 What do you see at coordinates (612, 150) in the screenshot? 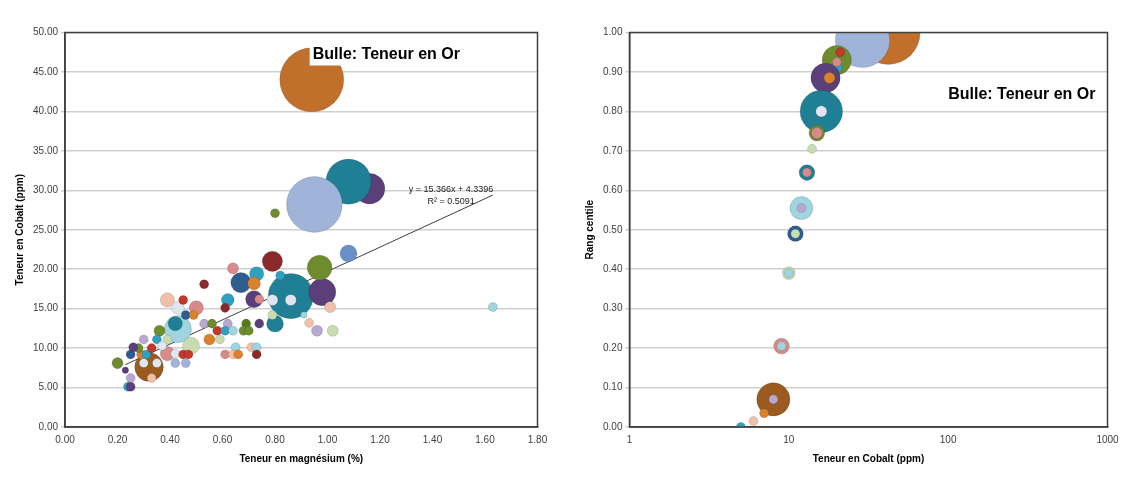
I see `y-tick-label: 0.70` at bounding box center [612, 150].